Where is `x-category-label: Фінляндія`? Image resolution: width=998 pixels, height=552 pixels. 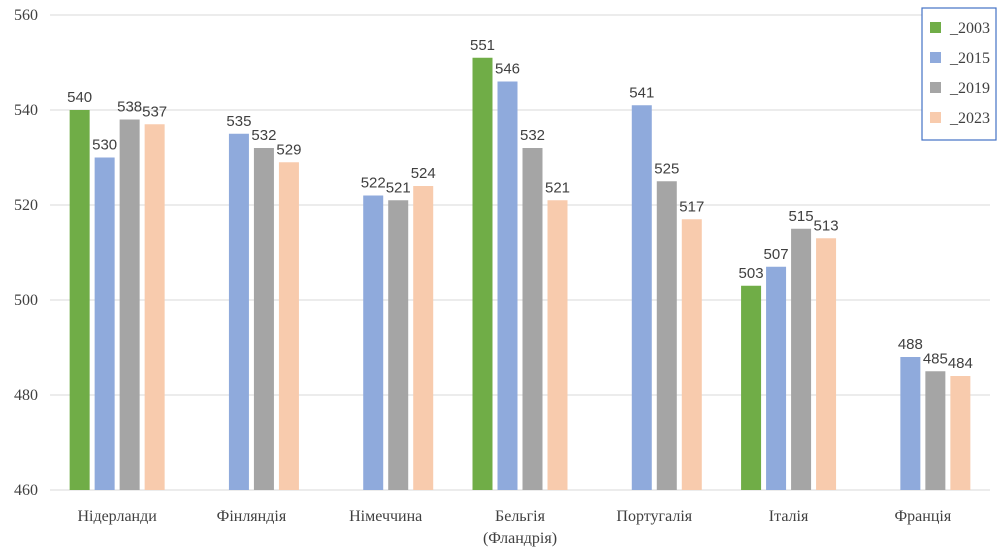 x-category-label: Фінляндія is located at coordinates (252, 516).